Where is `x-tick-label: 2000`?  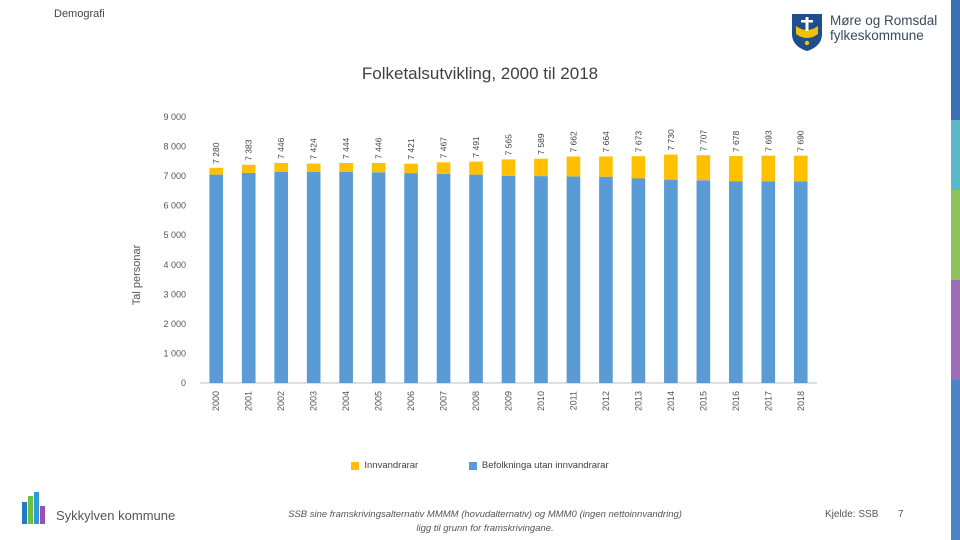 x-tick-label: 2000 is located at coordinates (216, 401).